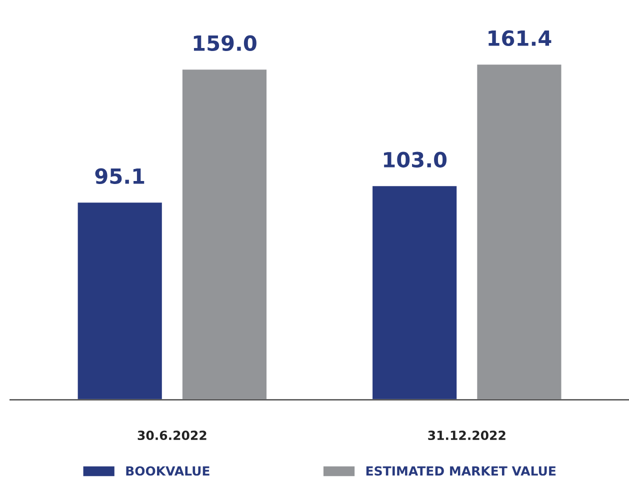 The width and height of the screenshot is (629, 487). What do you see at coordinates (172, 435) in the screenshot?
I see `x-tick-label: 30.6.2022` at bounding box center [172, 435].